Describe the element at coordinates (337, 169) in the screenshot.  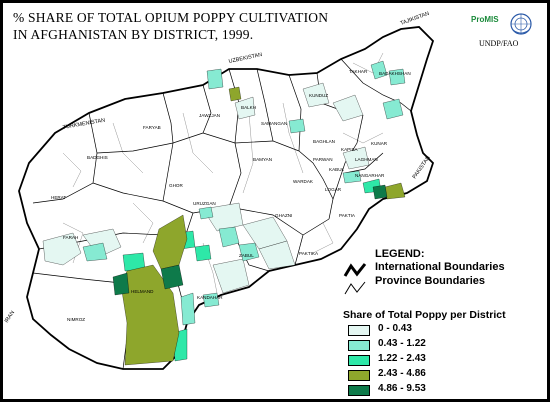
I see `kabul-label: KABUL` at that location.